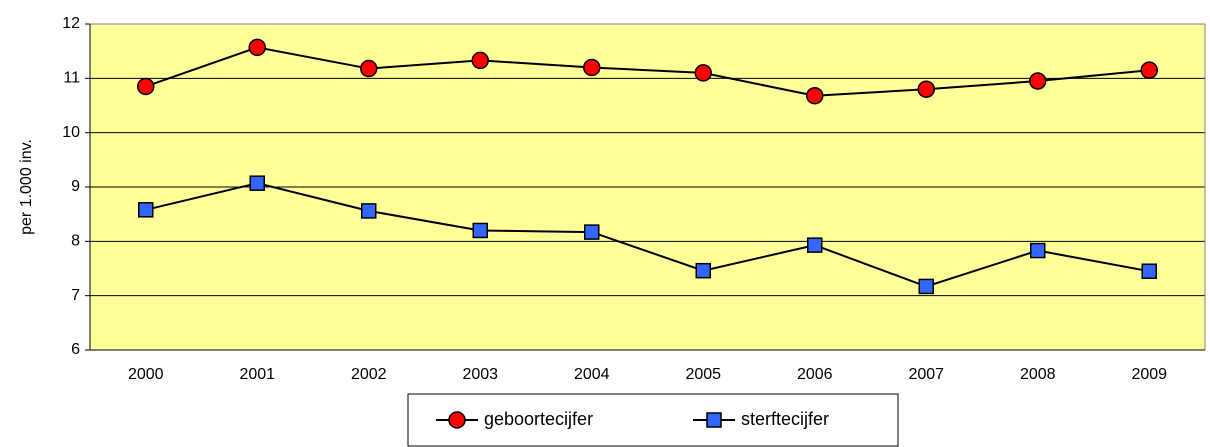 This screenshot has height=447, width=1210. Describe the element at coordinates (71, 132) in the screenshot. I see `y-tick-label: 10` at that location.